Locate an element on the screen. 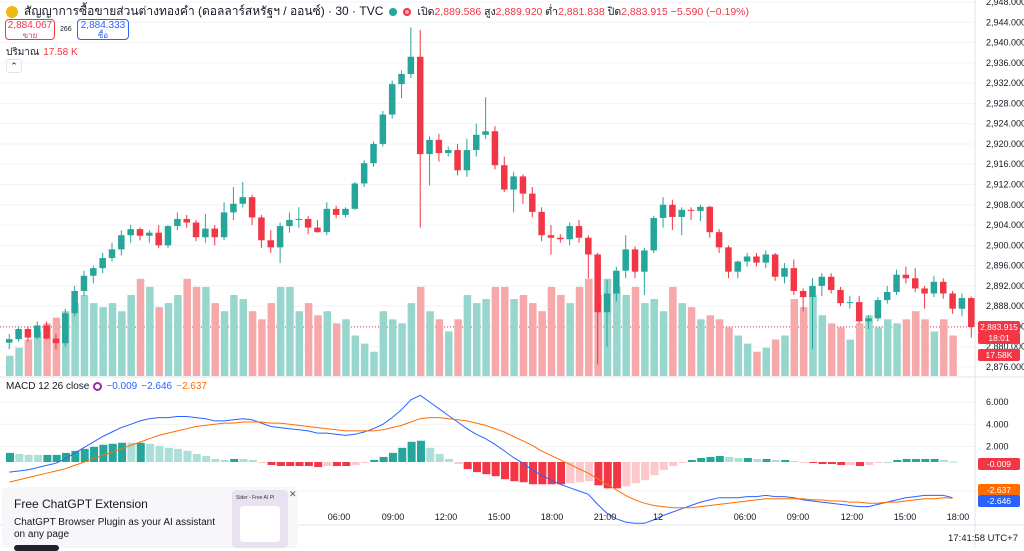 Image resolution: width=1024 pixels, height=551 pixels. volume-legend: ปริมาณ 17.58 K is located at coordinates (42, 52).